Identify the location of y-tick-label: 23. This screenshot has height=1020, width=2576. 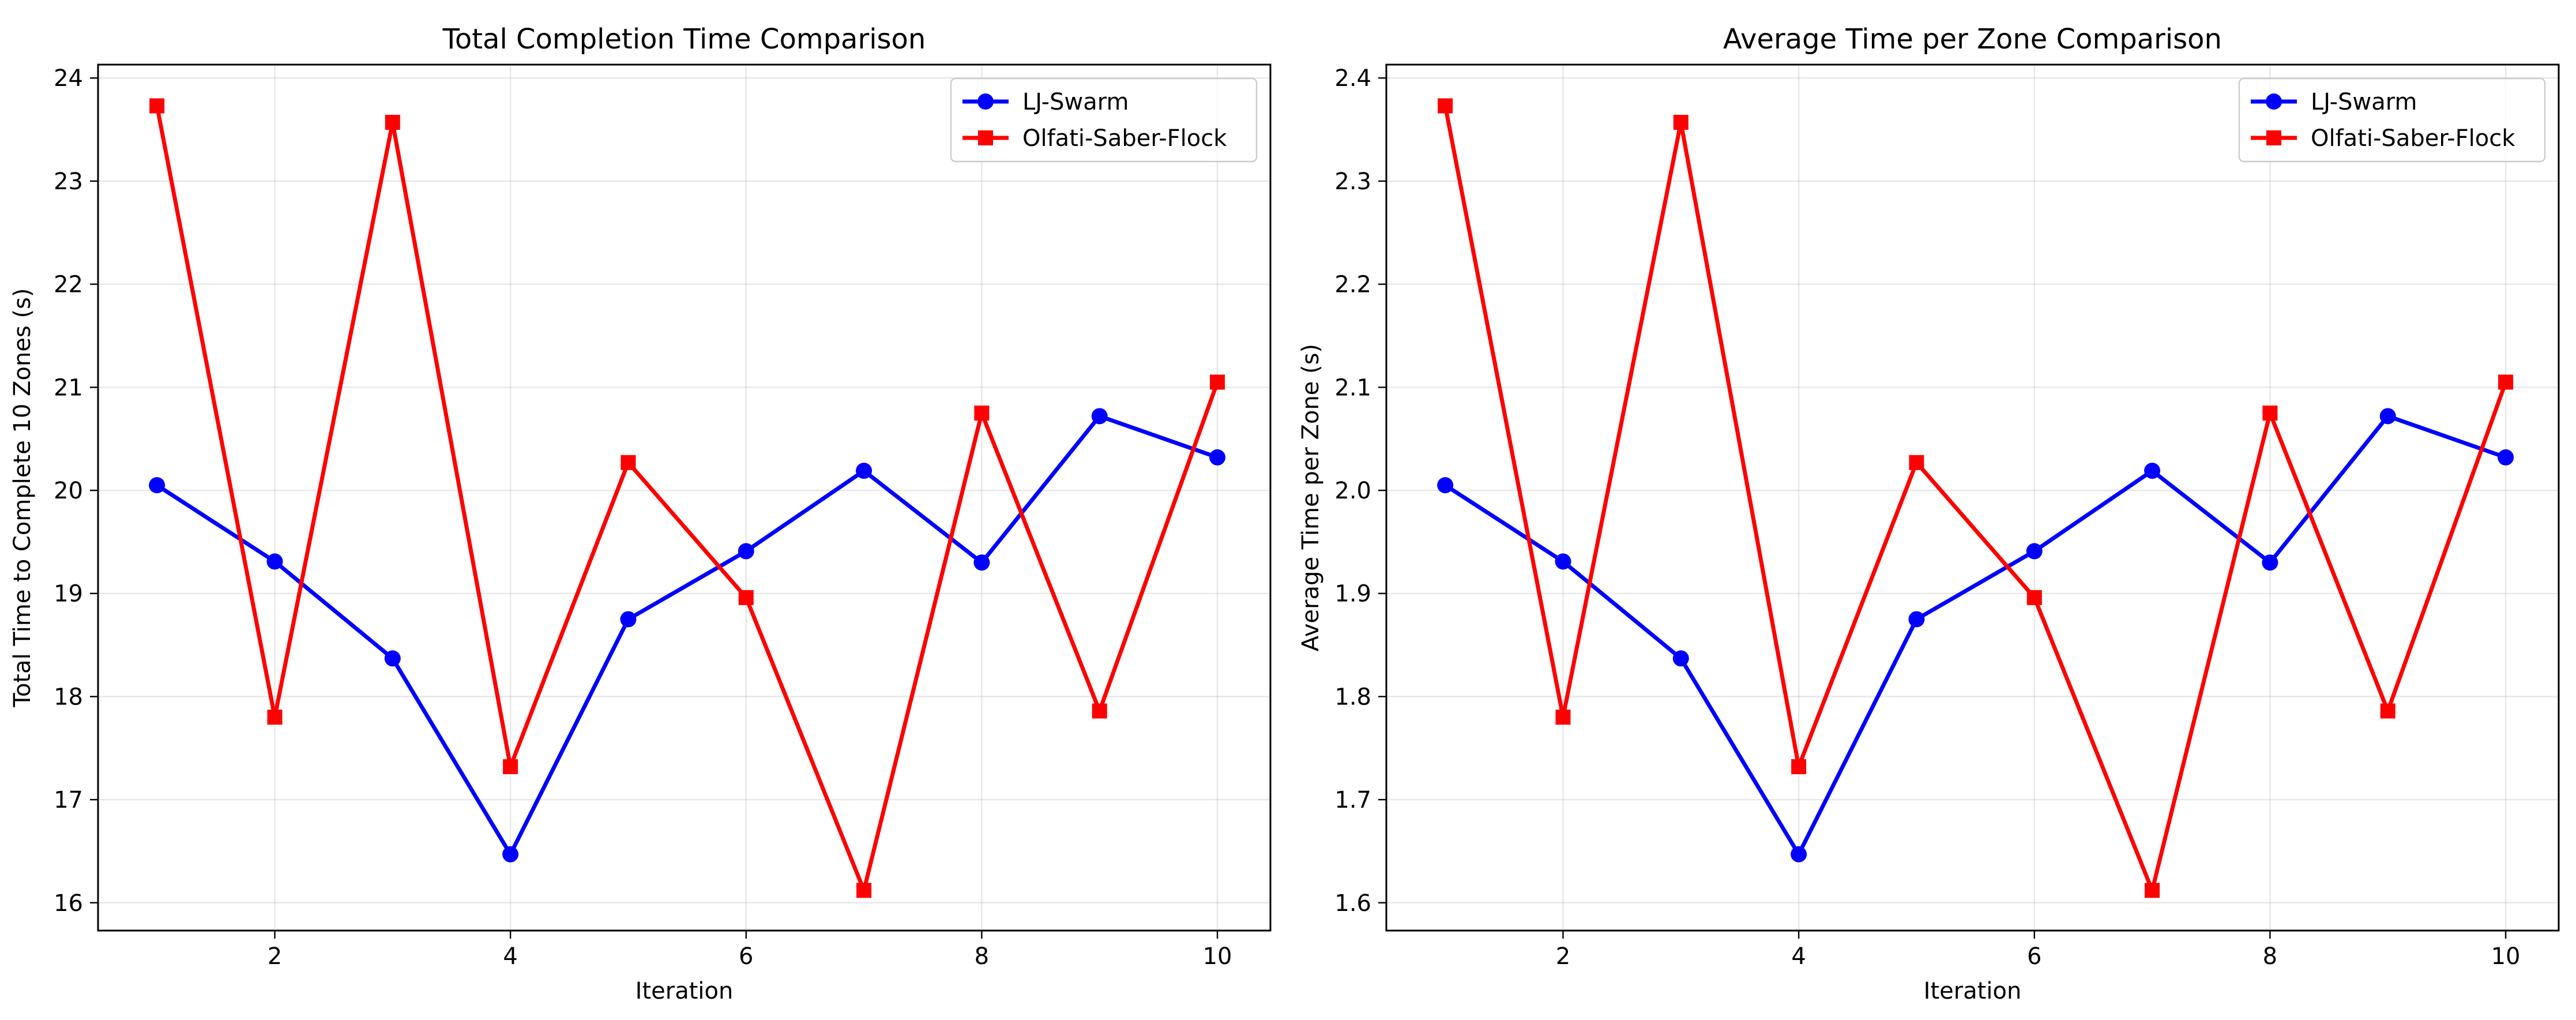
(68, 181).